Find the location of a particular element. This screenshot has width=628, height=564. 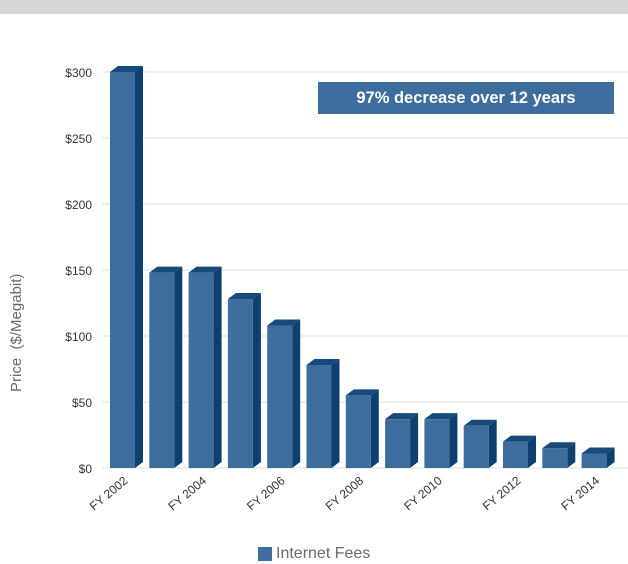

legend-swatch is located at coordinates (265, 554).